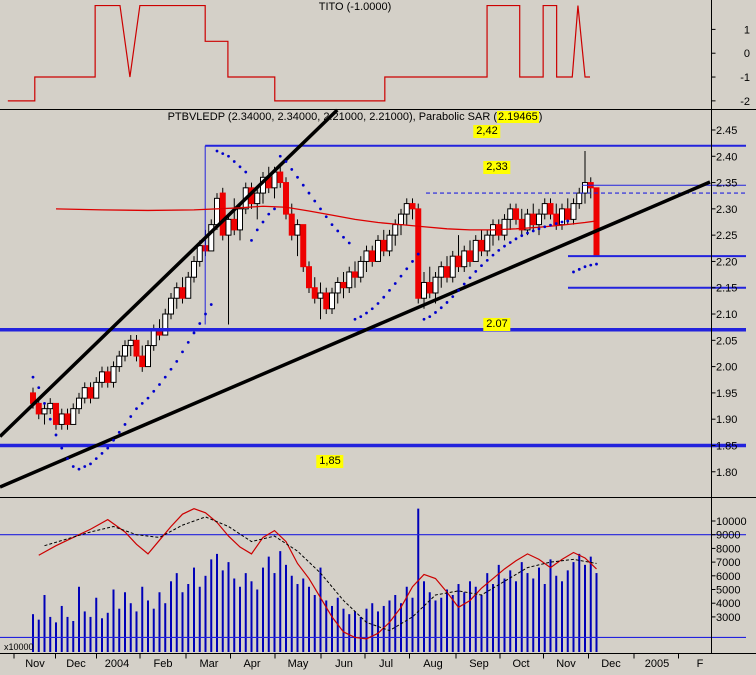 The image size is (756, 675). I want to click on tito-title-text: TITO (-1.0000), so click(355, 7).